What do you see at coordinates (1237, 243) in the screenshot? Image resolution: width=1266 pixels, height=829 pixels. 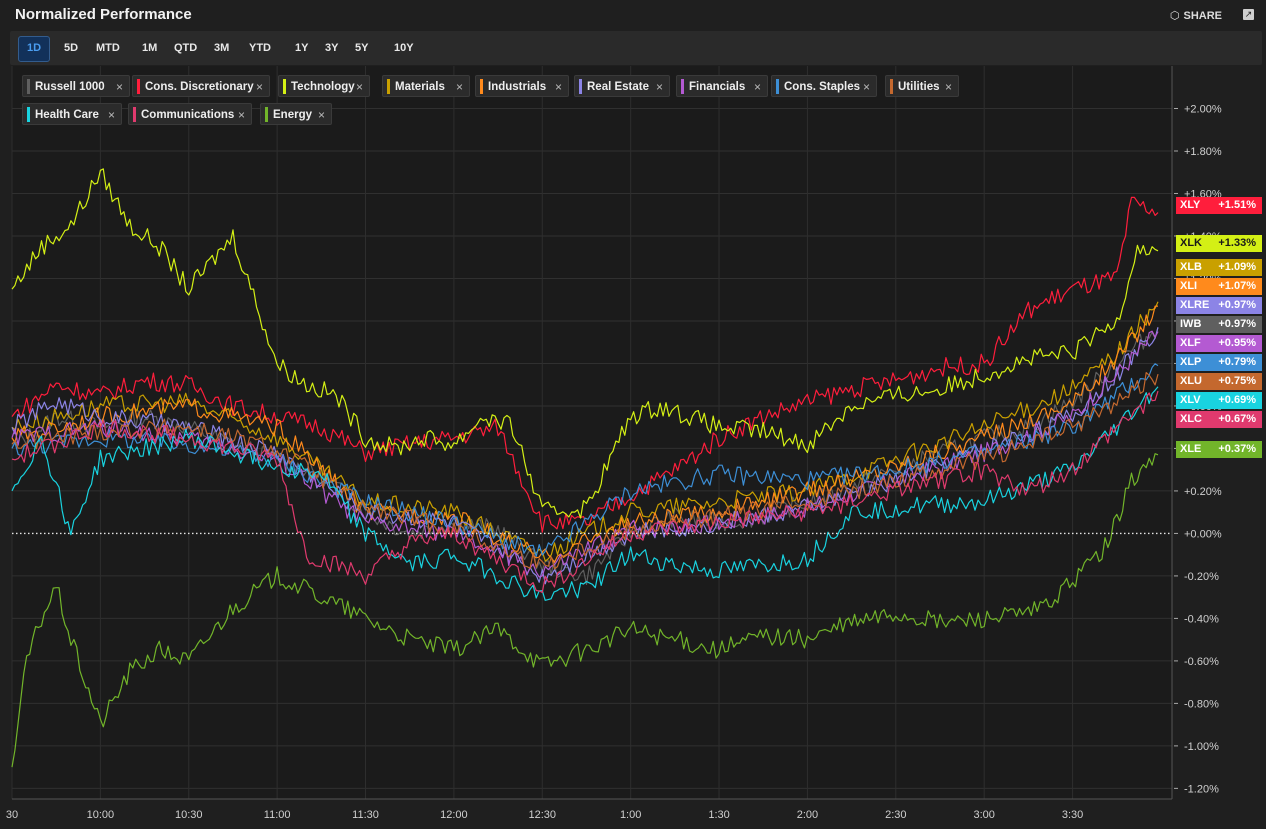 I see `tag-value: +1.33%` at bounding box center [1237, 243].